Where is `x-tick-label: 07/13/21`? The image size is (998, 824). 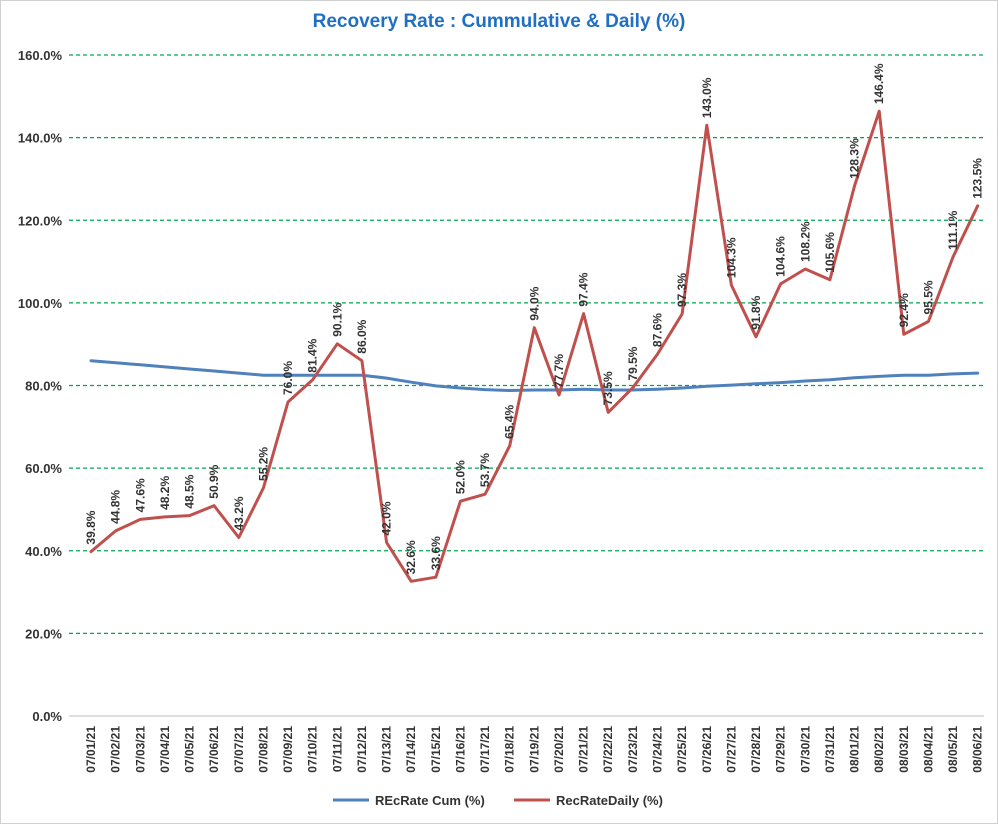
x-tick-label: 07/13/21 is located at coordinates (387, 749).